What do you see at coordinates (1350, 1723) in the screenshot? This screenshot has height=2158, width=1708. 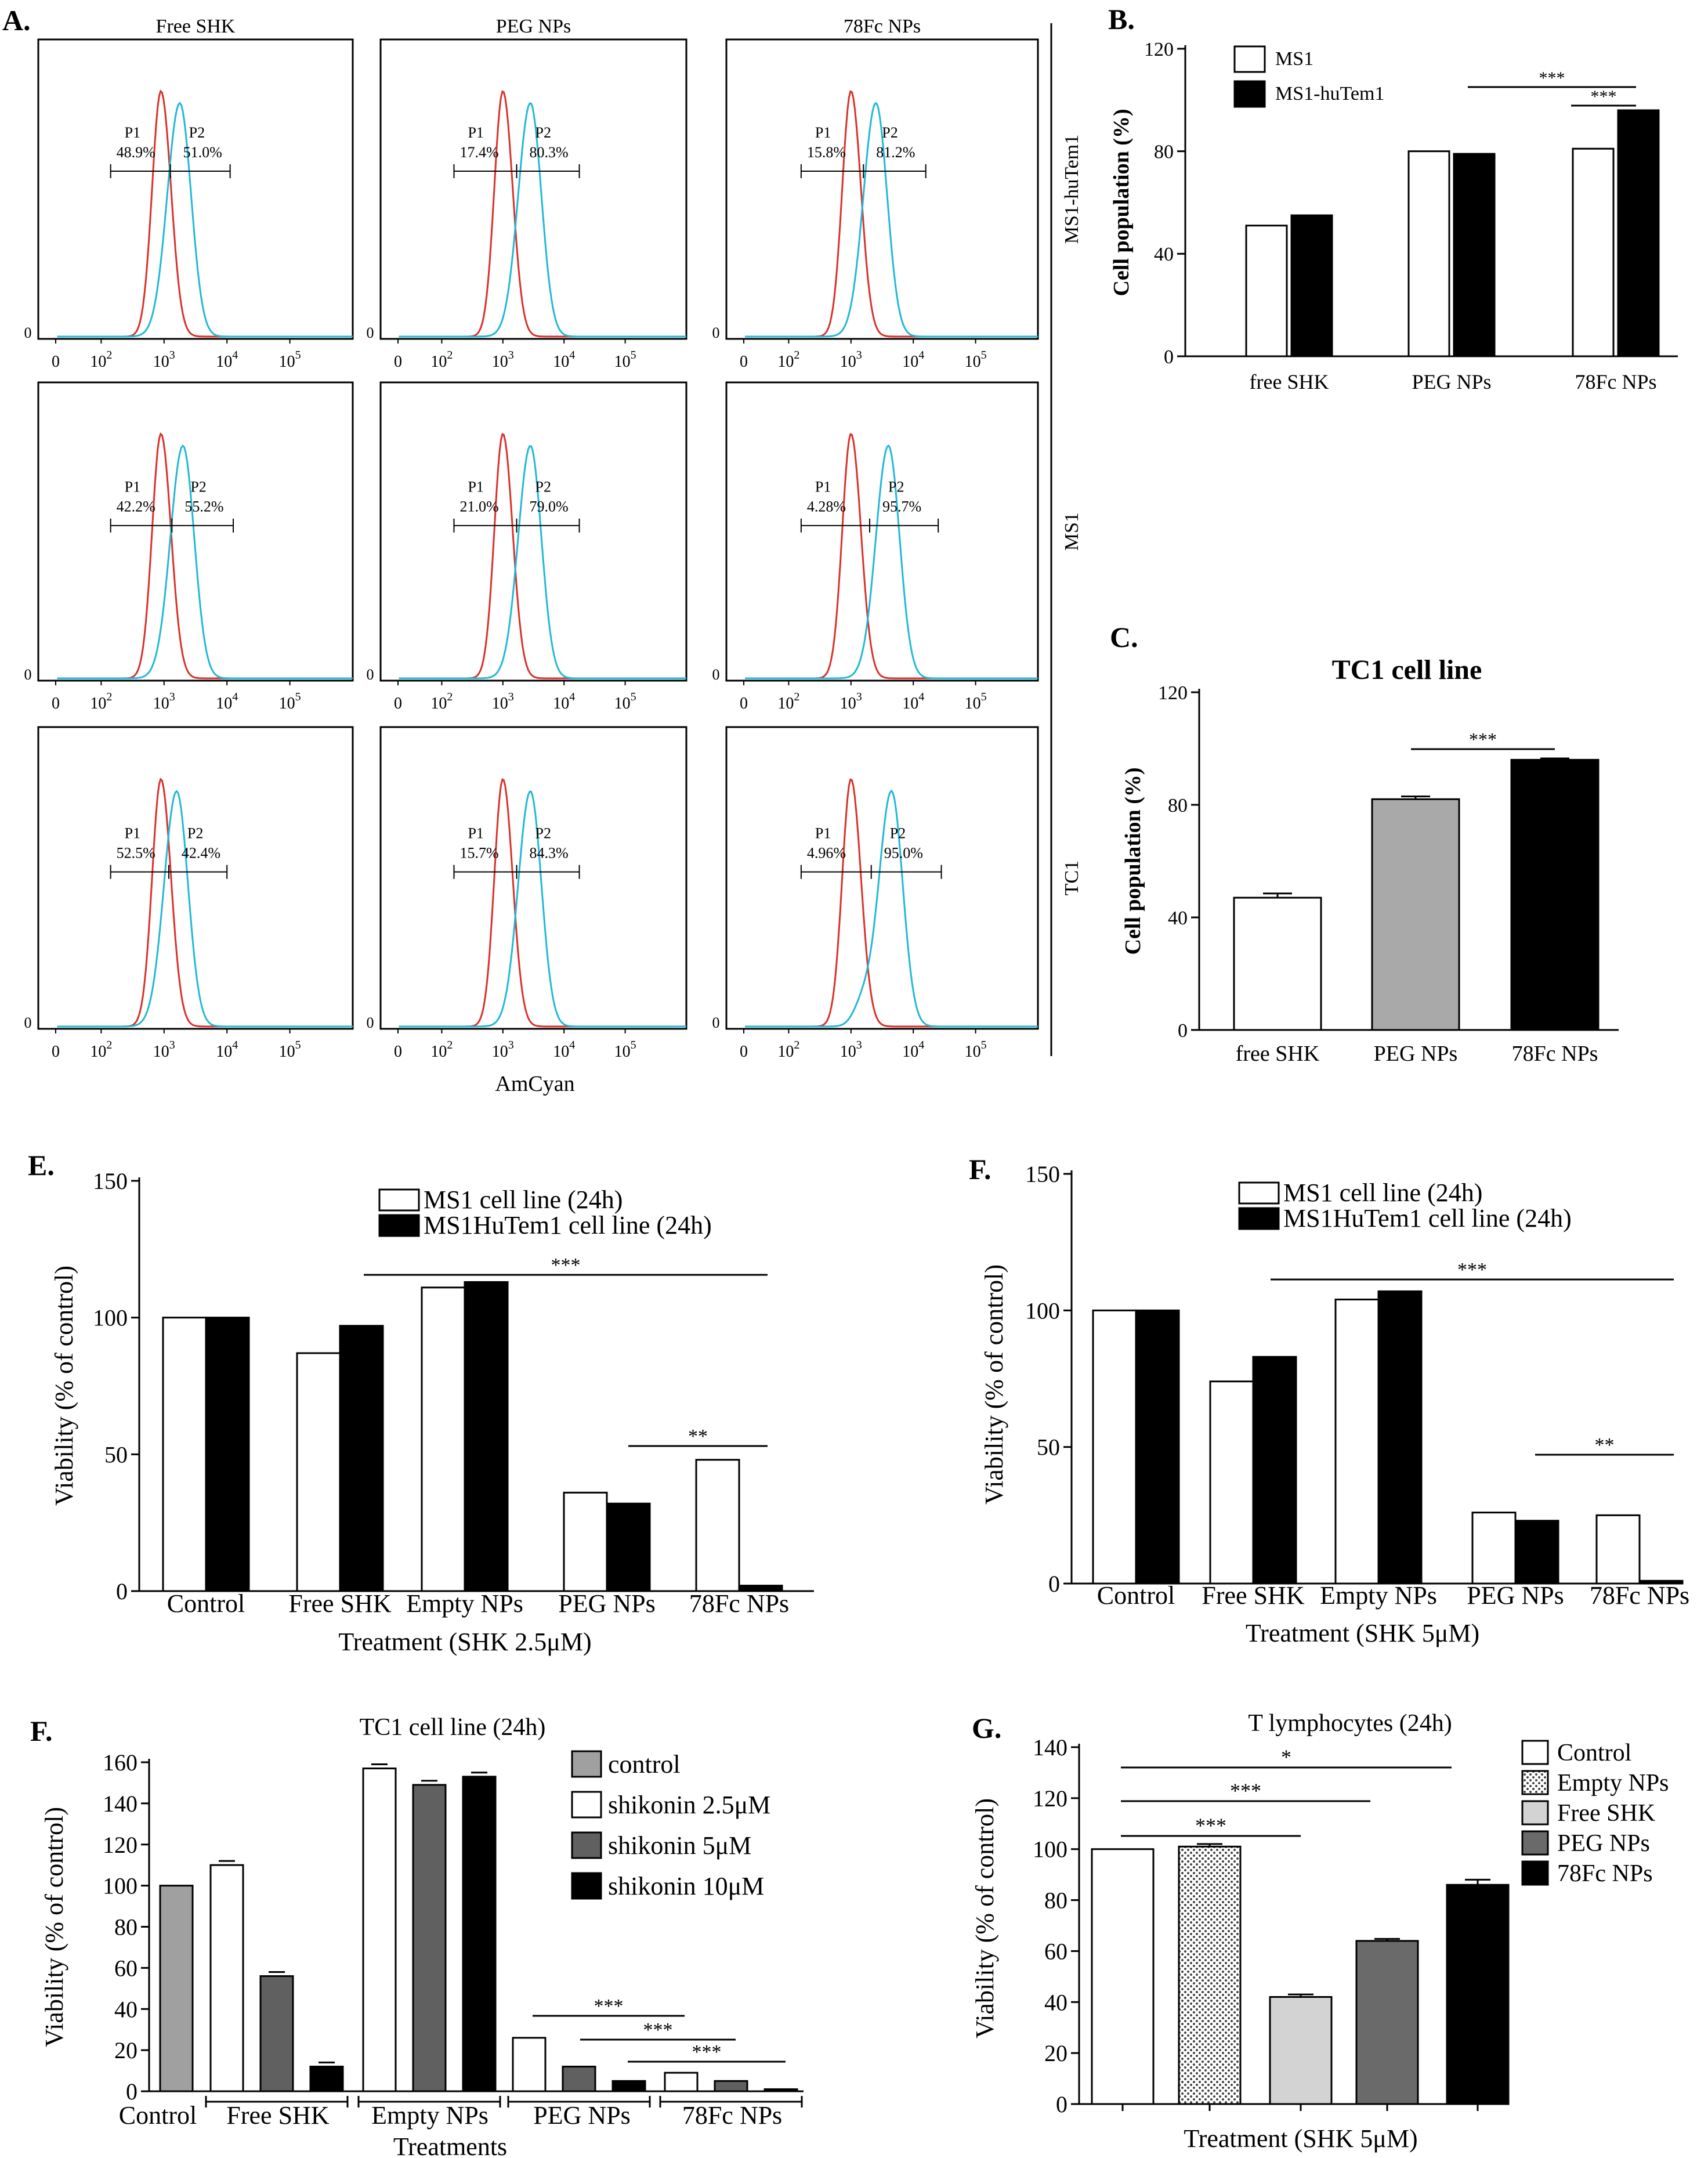 I see `chart-title: T lymphocytes (24h)` at bounding box center [1350, 1723].